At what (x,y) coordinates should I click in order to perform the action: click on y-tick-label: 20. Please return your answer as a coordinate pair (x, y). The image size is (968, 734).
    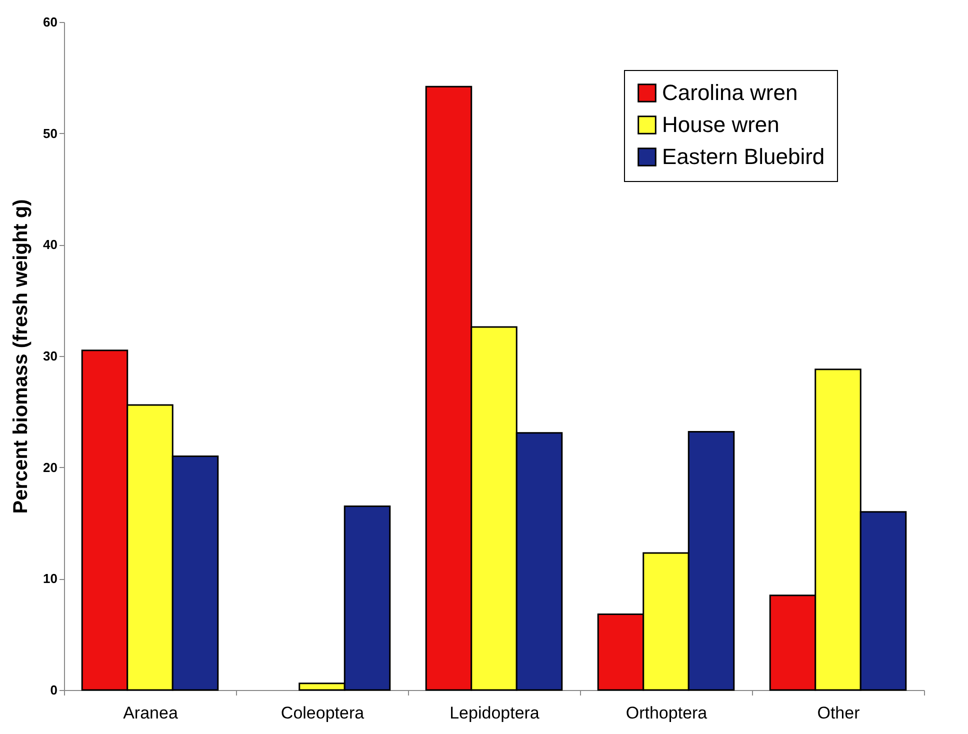
    Looking at the image, I should click on (50, 467).